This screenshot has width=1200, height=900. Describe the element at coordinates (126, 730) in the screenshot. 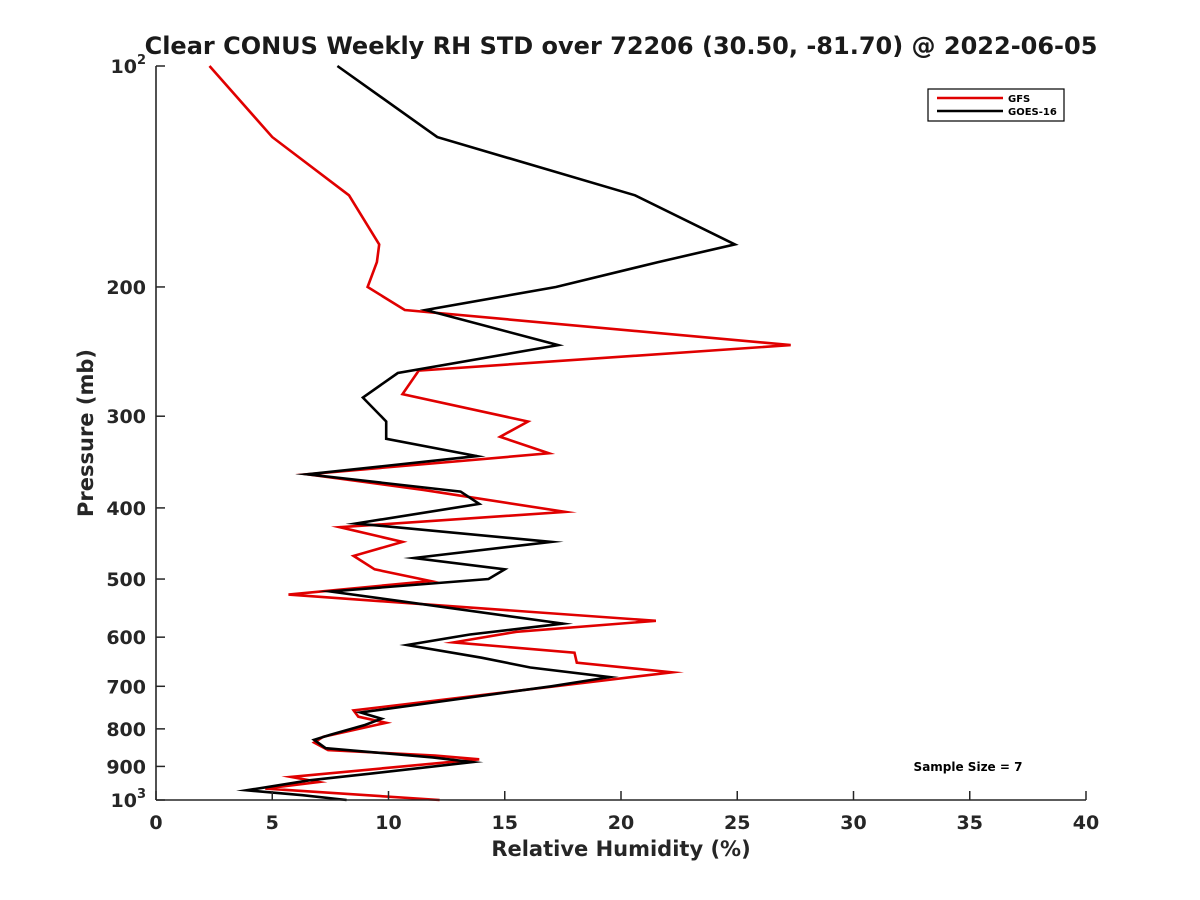

I see `y-tick-label: 800` at that location.